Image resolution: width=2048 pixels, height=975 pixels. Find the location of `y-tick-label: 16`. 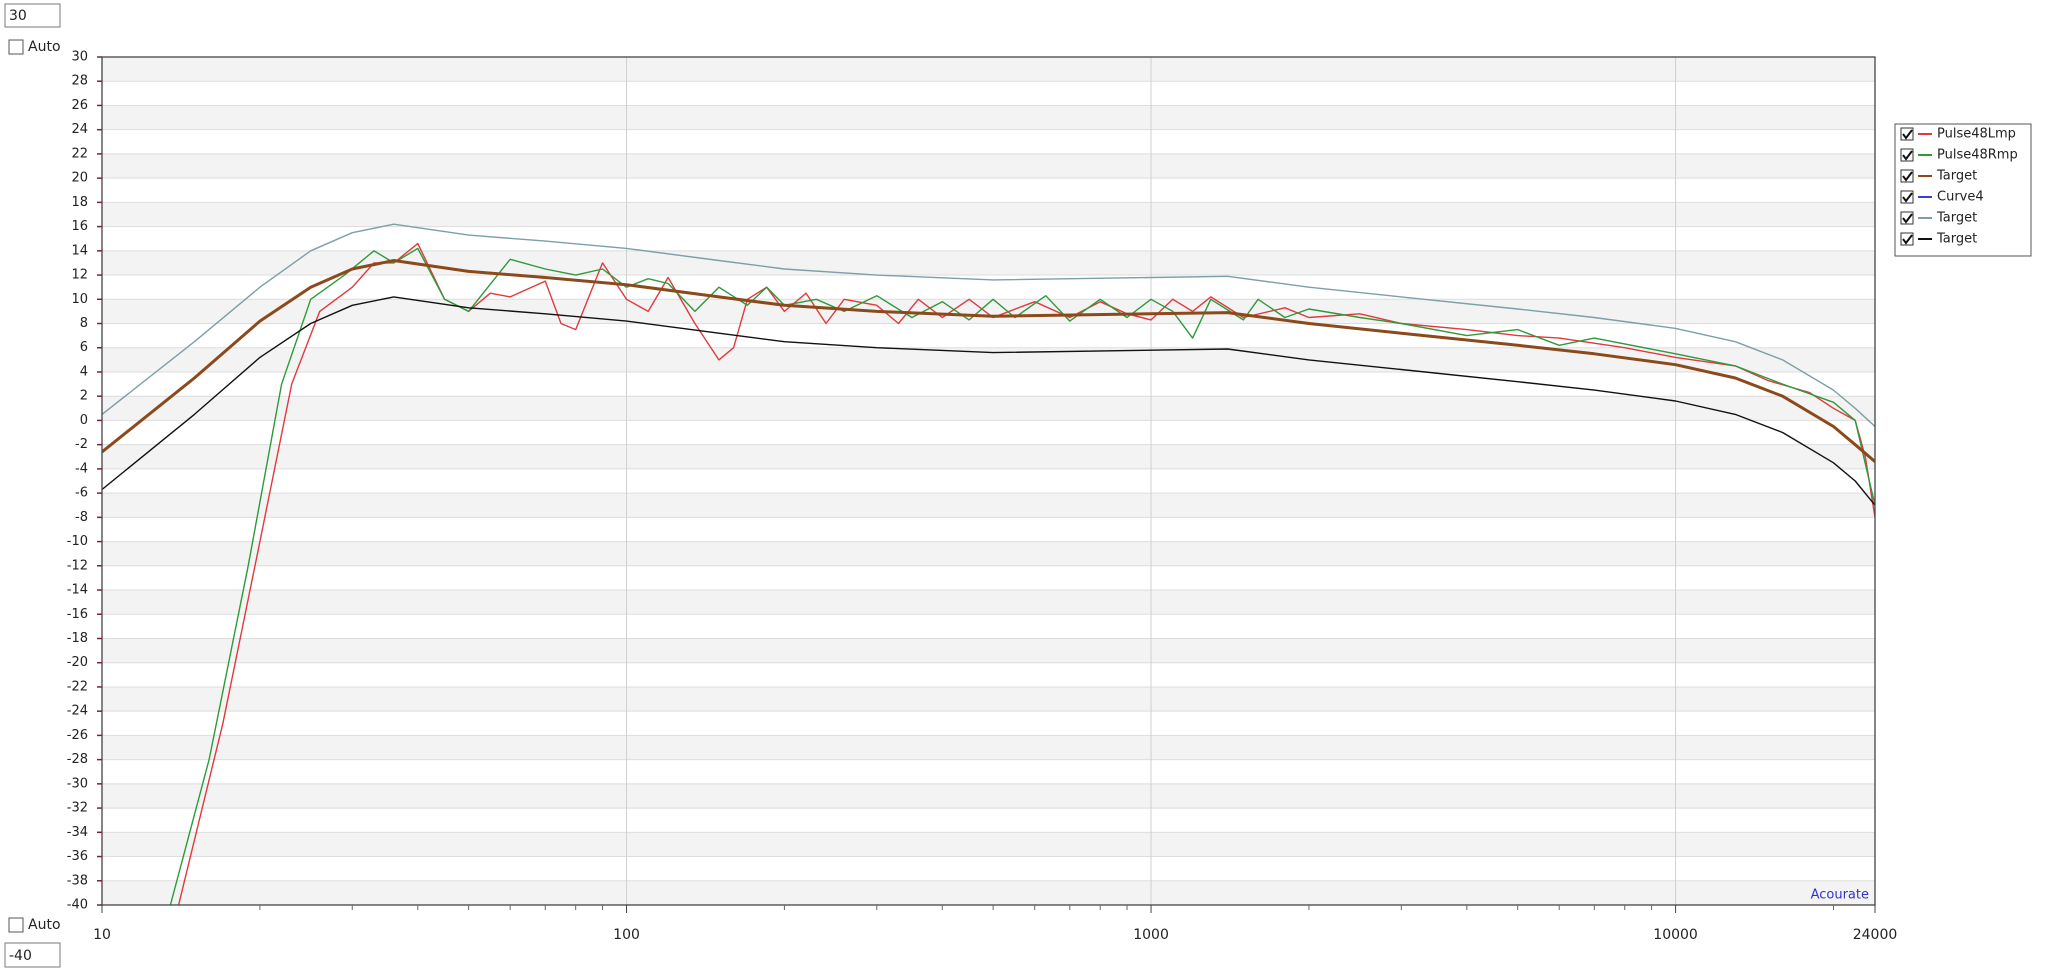

y-tick-label: 16 is located at coordinates (79, 226).